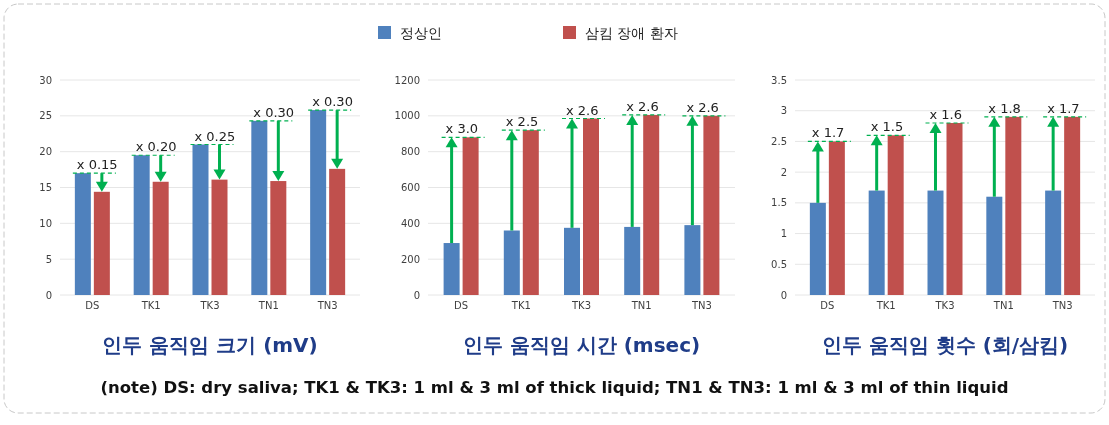 The height and width of the screenshot is (425, 1109). What do you see at coordinates (410, 223) in the screenshot?
I see `y-tick-label: 400` at bounding box center [410, 223].